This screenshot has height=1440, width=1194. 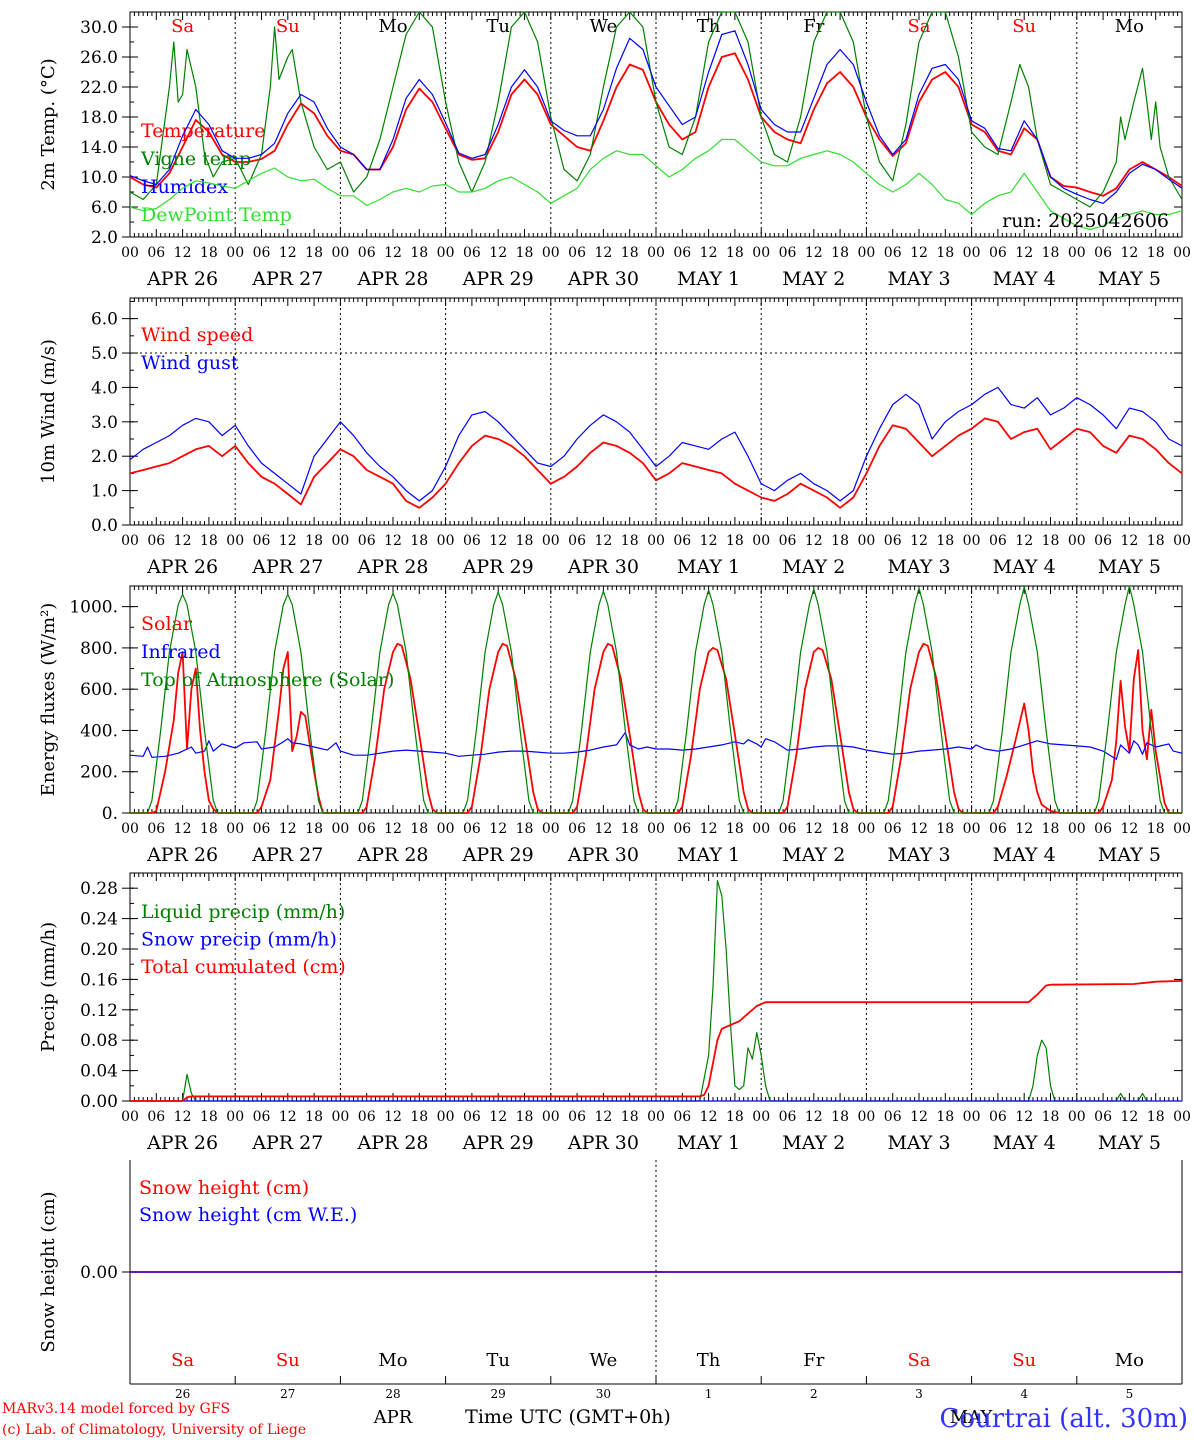 I want to click on weekday-label: Mo, so click(x=1129, y=1360).